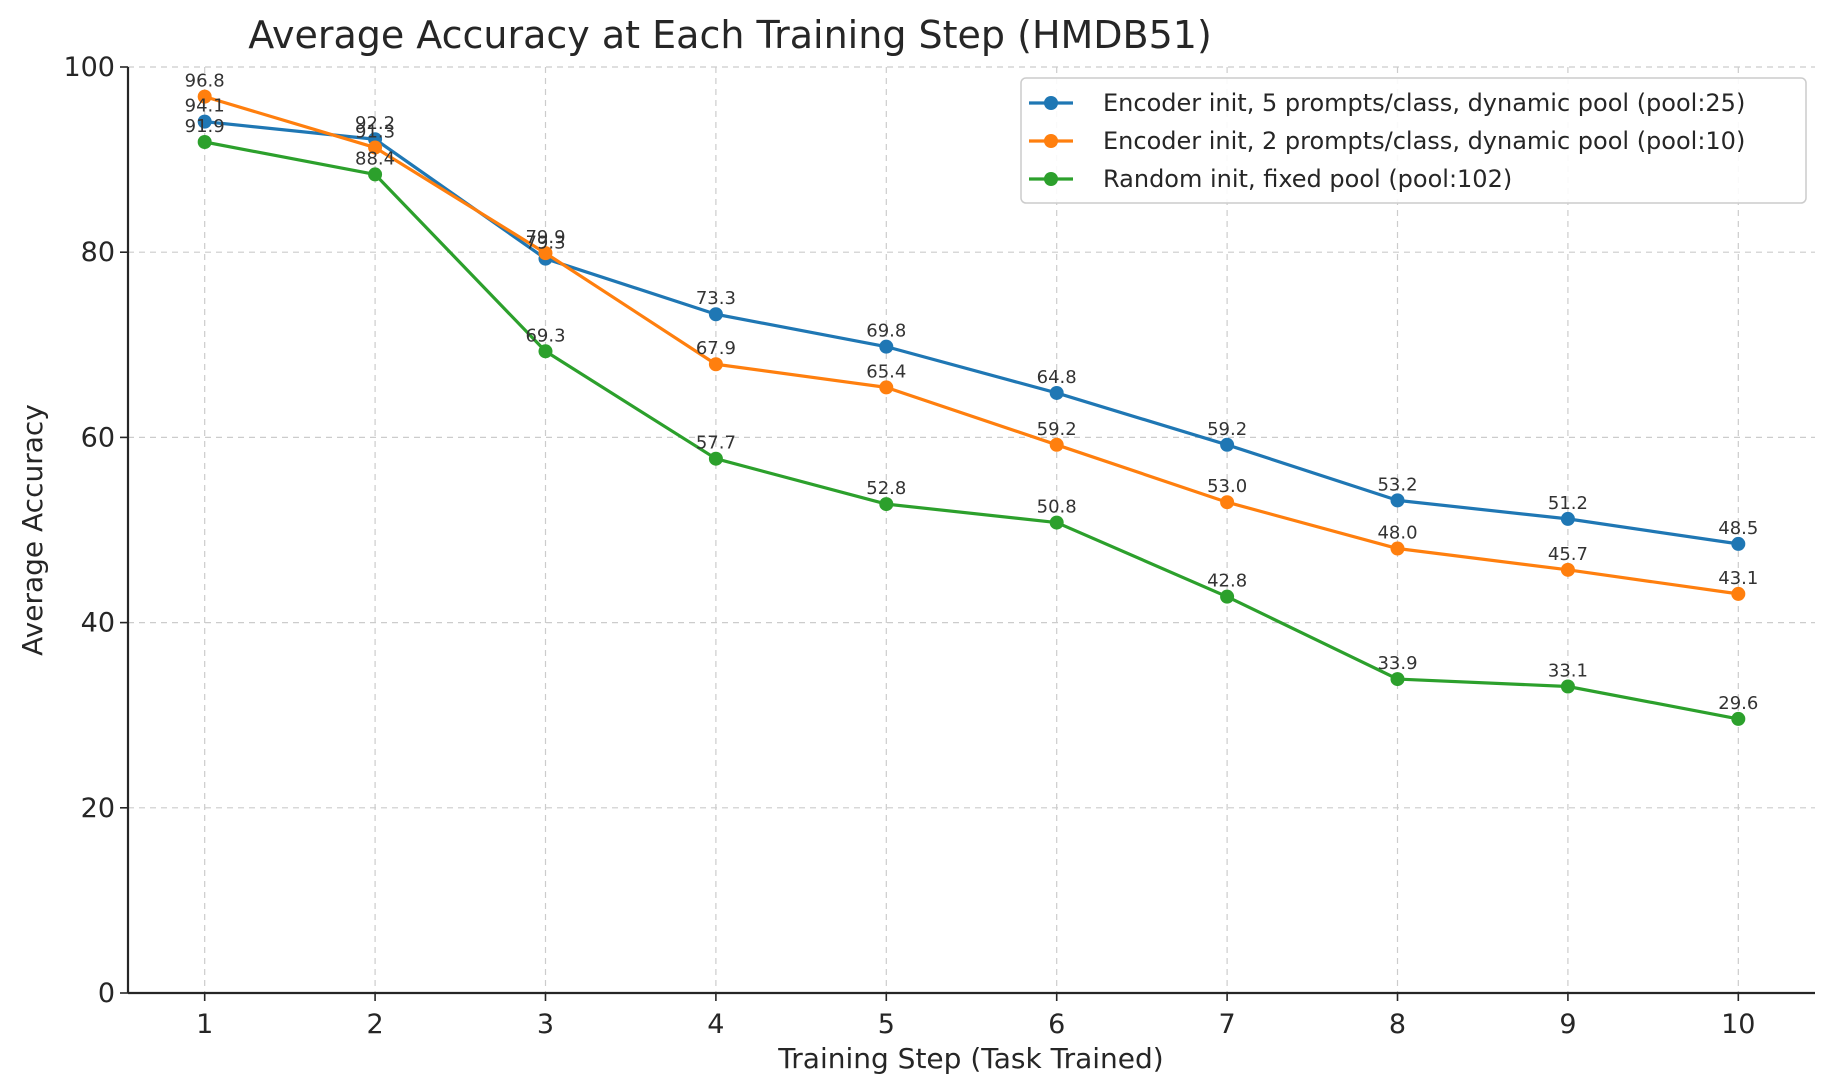 The image size is (1832, 1091). Describe the element at coordinates (1057, 507) in the screenshot. I see `data-label: 50.8` at that location.